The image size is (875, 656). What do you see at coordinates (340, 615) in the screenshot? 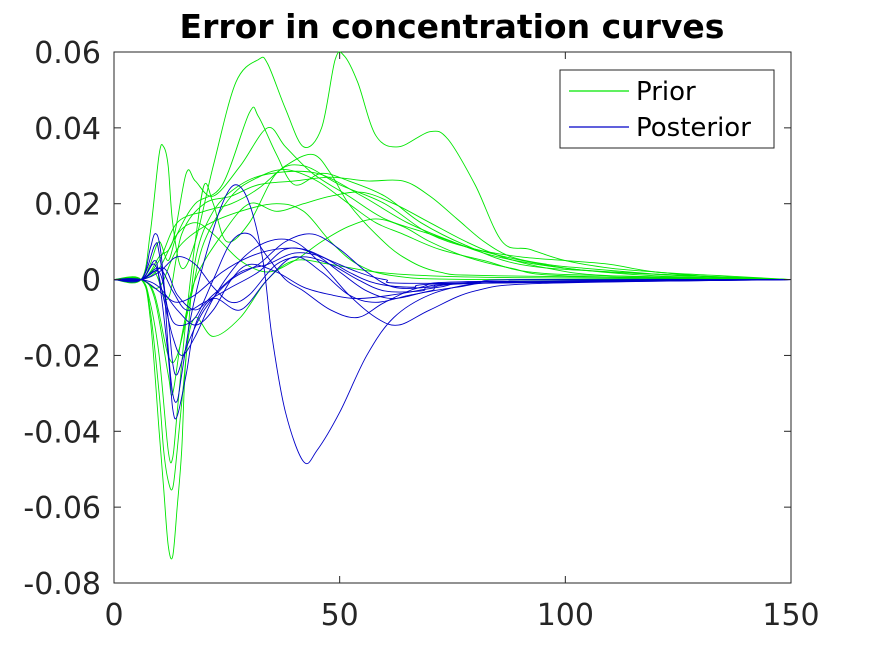
I see `x-tick-label-1: 50` at bounding box center [340, 615].